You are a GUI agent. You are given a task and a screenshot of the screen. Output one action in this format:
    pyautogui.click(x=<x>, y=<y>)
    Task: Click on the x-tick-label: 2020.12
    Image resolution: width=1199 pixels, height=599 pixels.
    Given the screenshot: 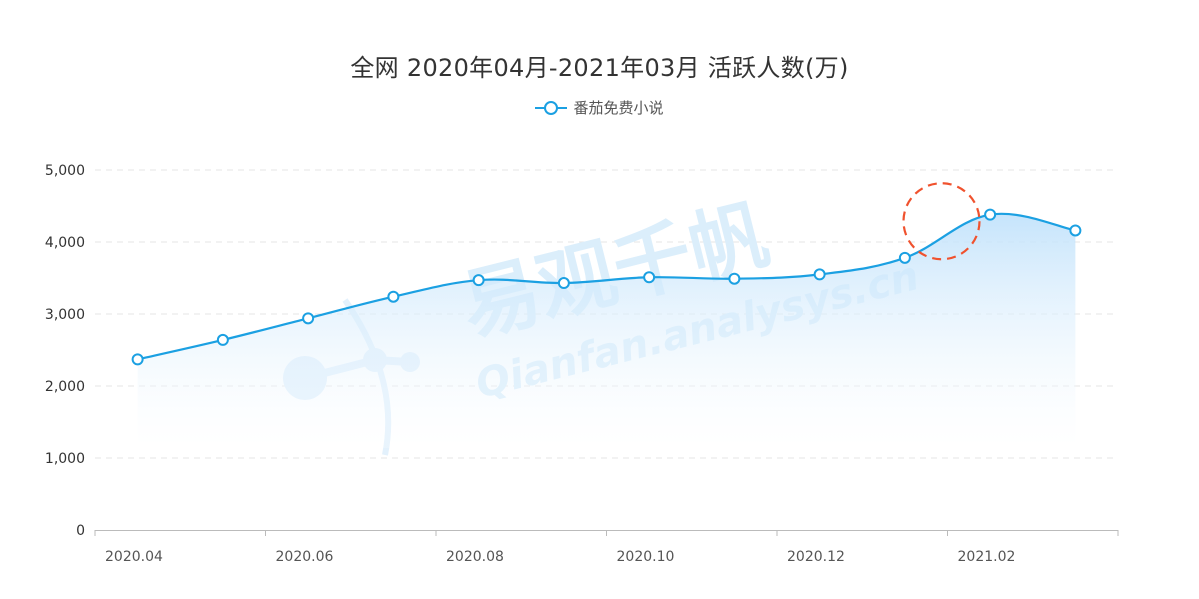 What is the action you would take?
    pyautogui.click(x=816, y=557)
    